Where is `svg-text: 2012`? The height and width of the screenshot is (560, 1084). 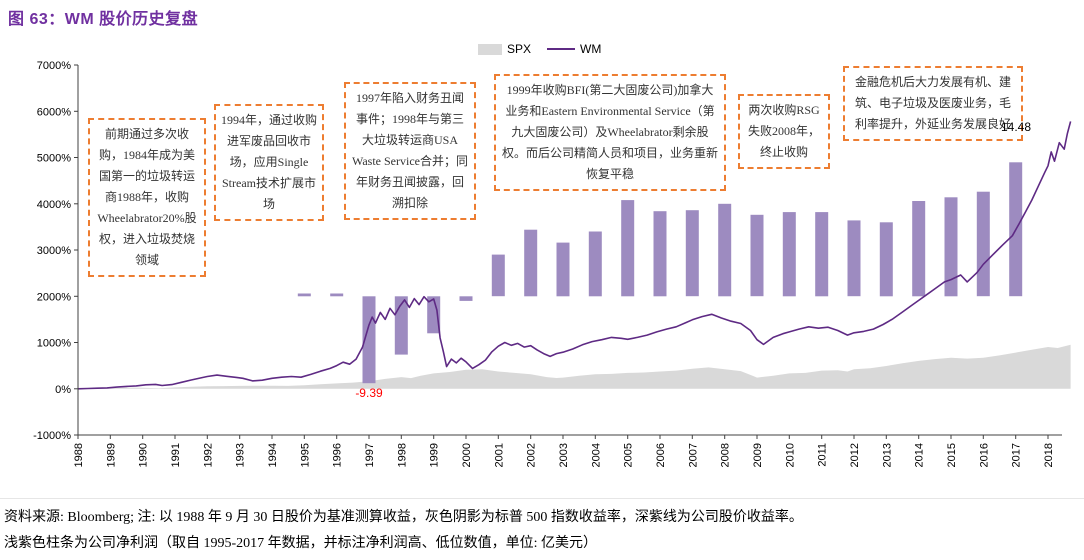
svg-text: 2012 is located at coordinates (855, 455).